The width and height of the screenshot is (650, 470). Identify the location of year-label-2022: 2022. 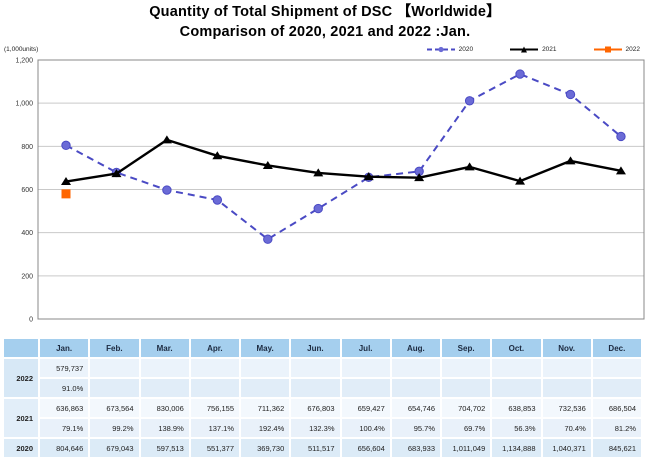
(21, 378).